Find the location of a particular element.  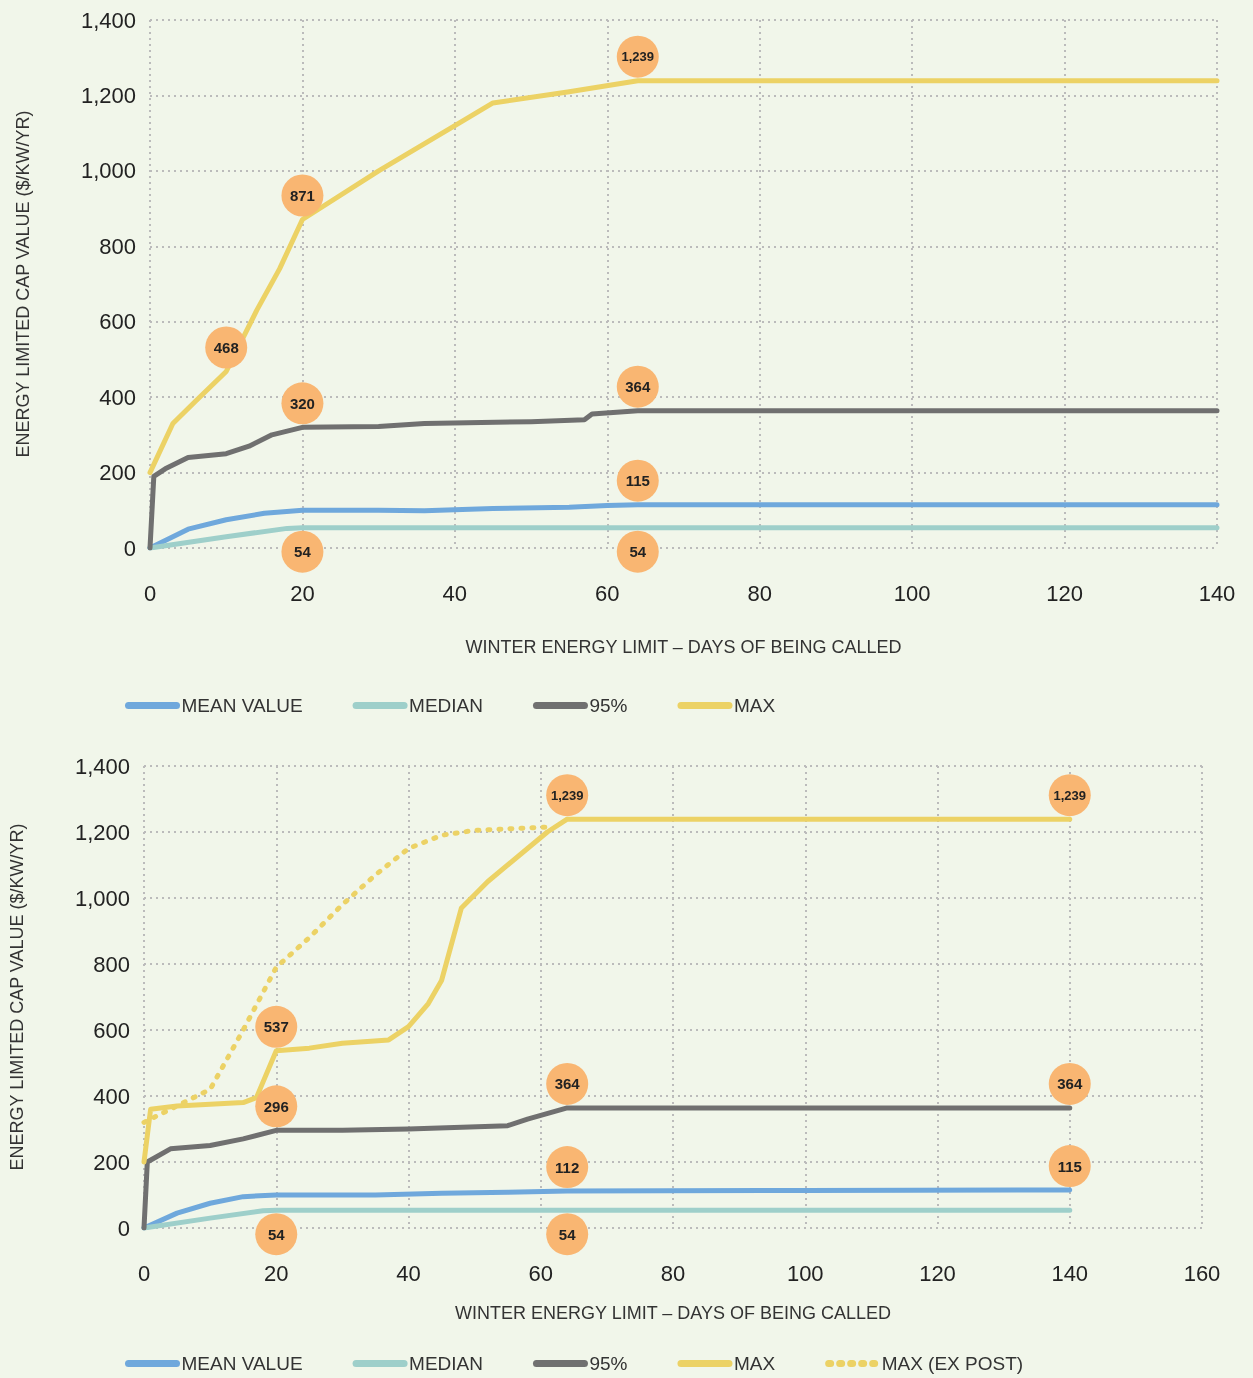

x-tick-label: 0 is located at coordinates (150, 593).